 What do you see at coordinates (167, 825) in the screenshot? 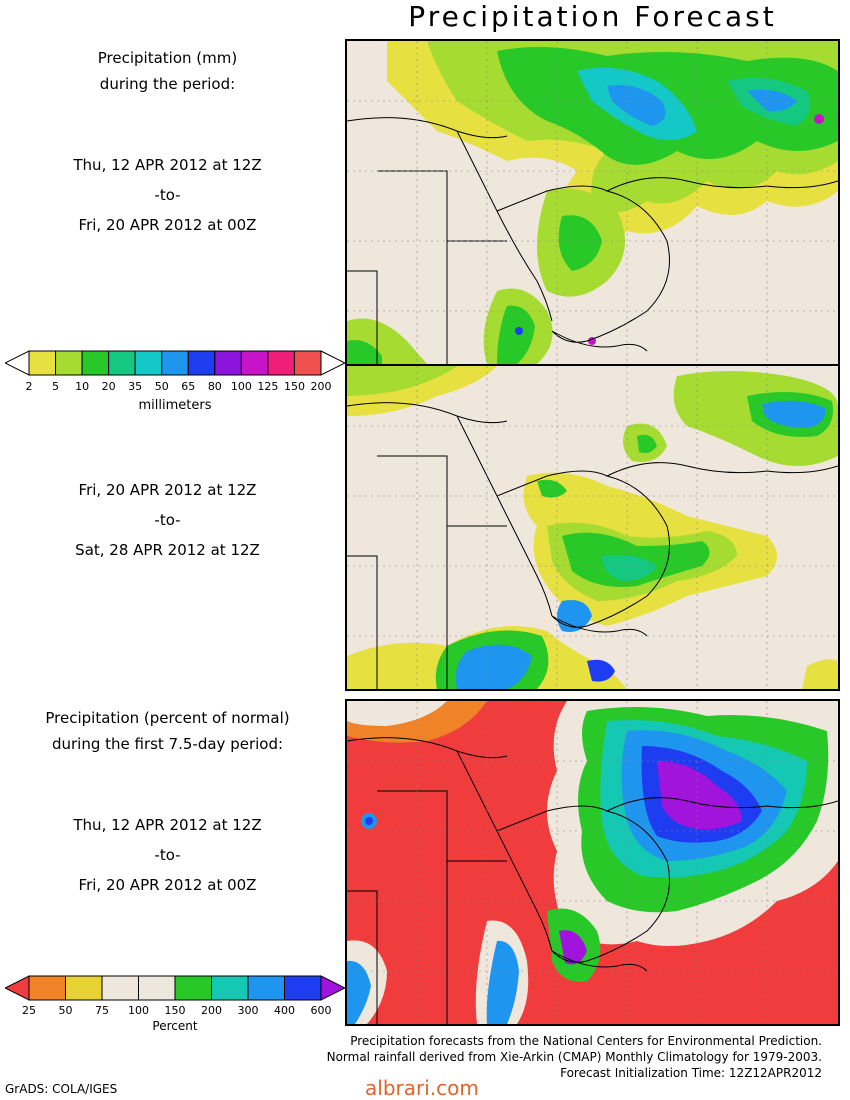
I see `panel3-start-time: Thu, 12 APR 2012 at 12Z` at bounding box center [167, 825].